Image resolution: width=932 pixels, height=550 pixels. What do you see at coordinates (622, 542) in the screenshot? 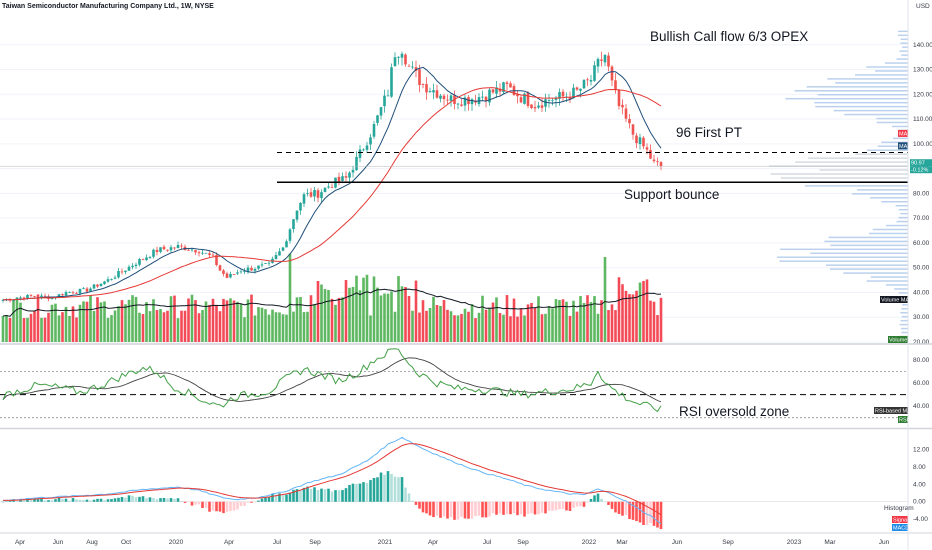
I see `time-tick-label-13: Mar` at bounding box center [622, 542].